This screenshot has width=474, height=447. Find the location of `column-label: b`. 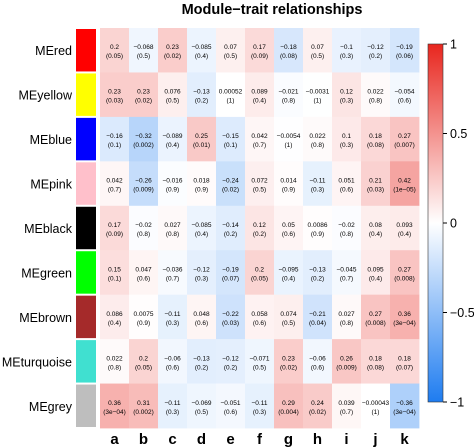

column-label: b is located at coordinates (143, 439).